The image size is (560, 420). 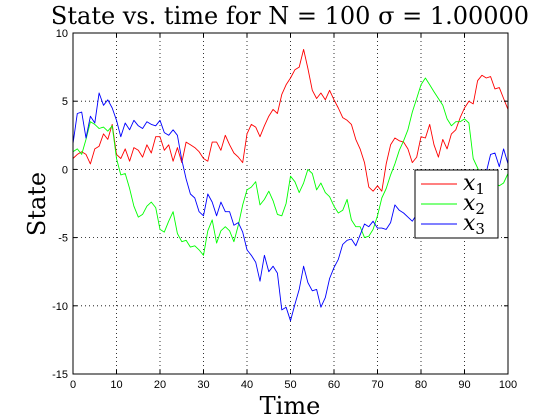 What do you see at coordinates (203, 385) in the screenshot?
I see `x-tick-label: 30` at bounding box center [203, 385].